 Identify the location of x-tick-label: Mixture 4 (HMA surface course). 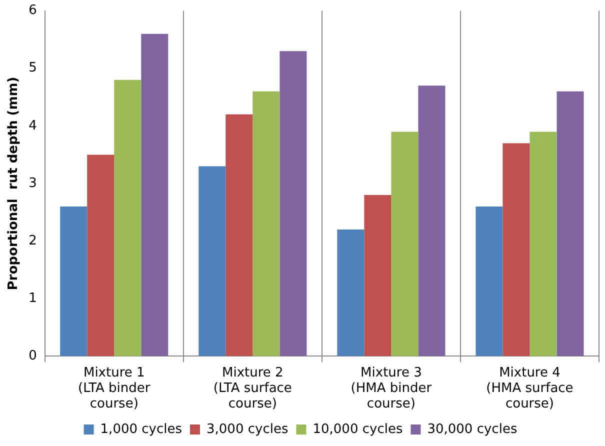
(530, 388).